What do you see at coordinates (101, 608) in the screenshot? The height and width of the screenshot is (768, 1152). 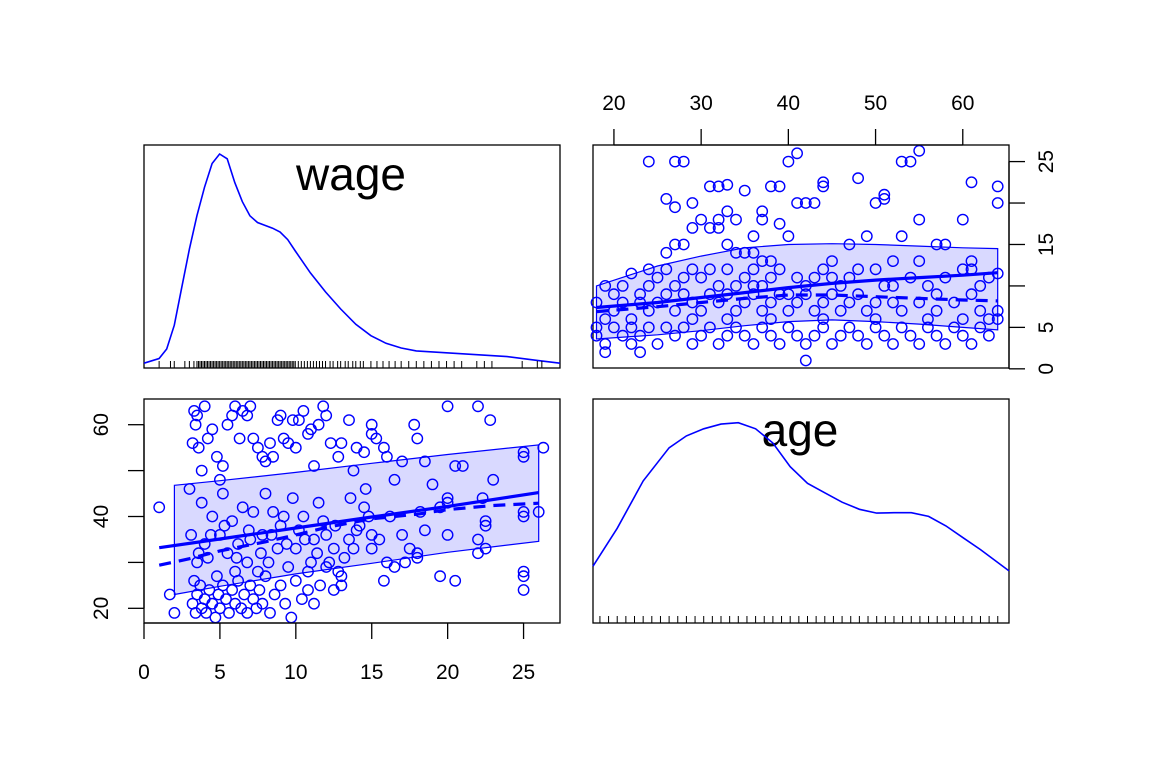 I see `left-axis-tick-label: 20` at bounding box center [101, 608].